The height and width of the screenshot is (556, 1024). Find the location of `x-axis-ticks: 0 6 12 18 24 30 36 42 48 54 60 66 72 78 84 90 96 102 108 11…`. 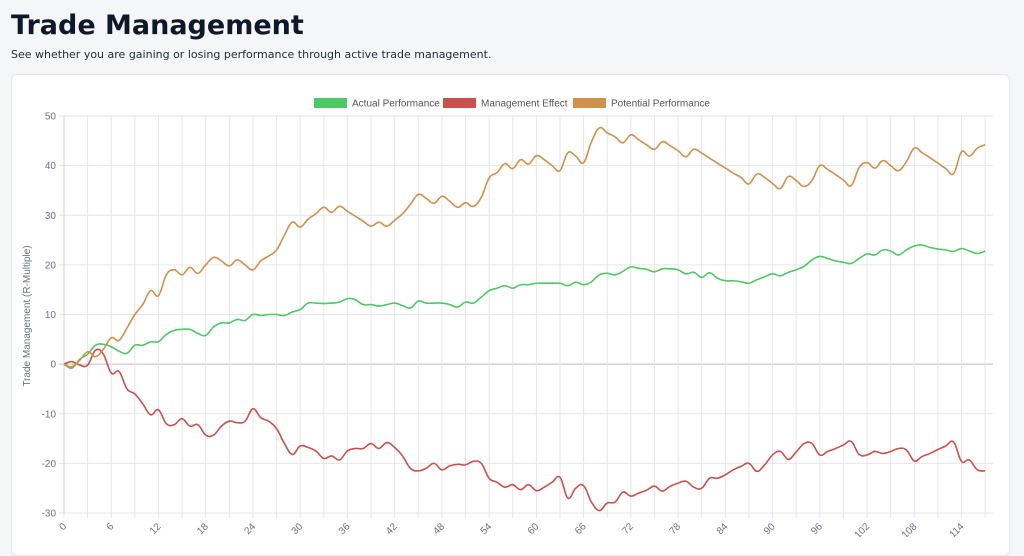

x-axis-ticks: 0 6 12 18 24 30 36 42 48 54 60 66 72 78 84 90 96 102 108 11… is located at coordinates (512, 529).